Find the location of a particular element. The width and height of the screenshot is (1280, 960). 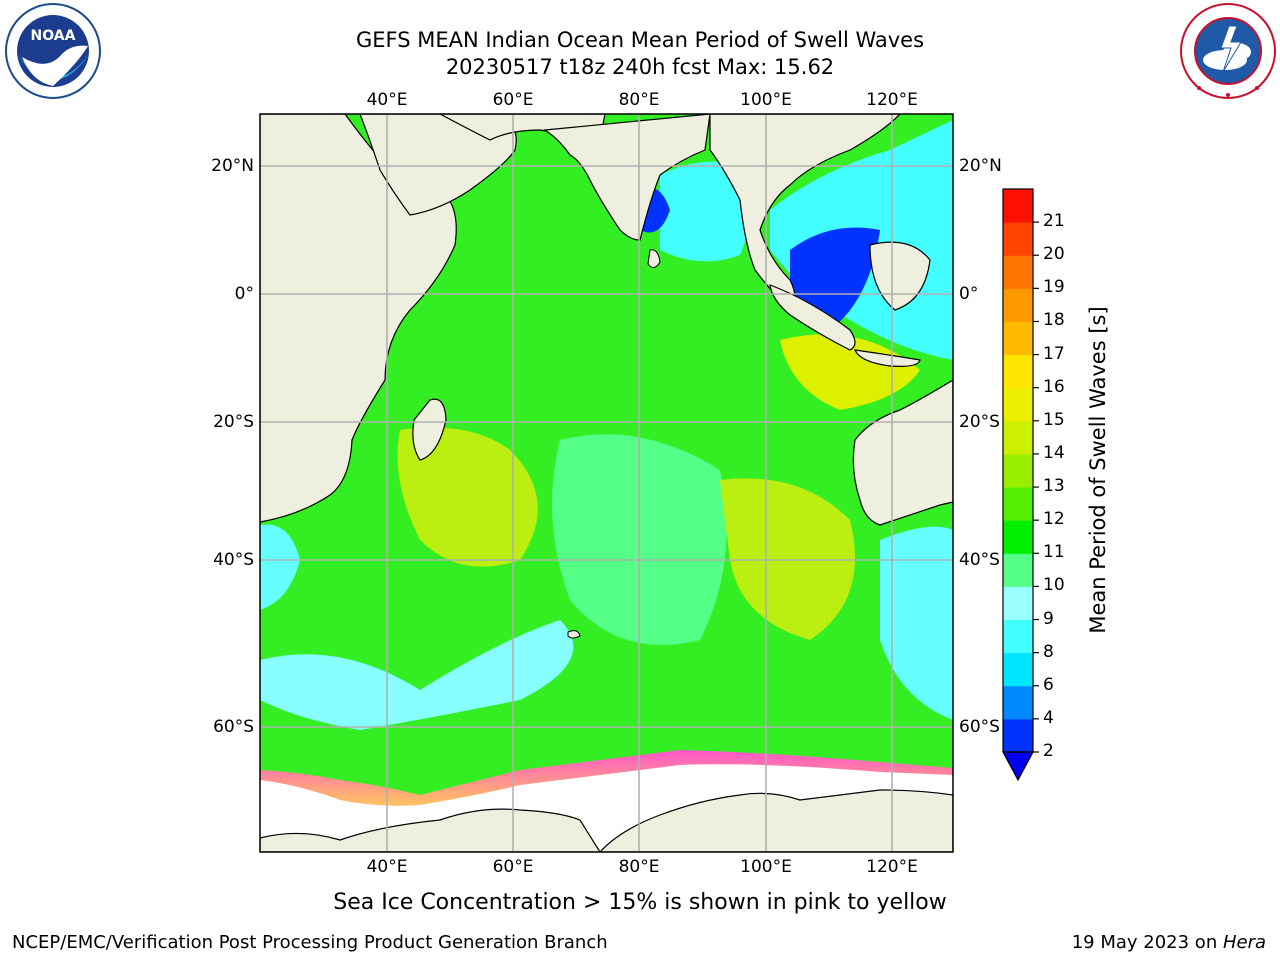

colorbar-tick-label: 4 is located at coordinates (1048, 717).